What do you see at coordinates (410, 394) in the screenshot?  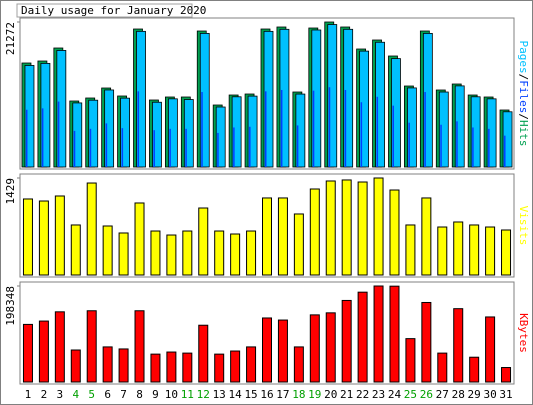 I see `x-tick-label: 25` at bounding box center [410, 394].